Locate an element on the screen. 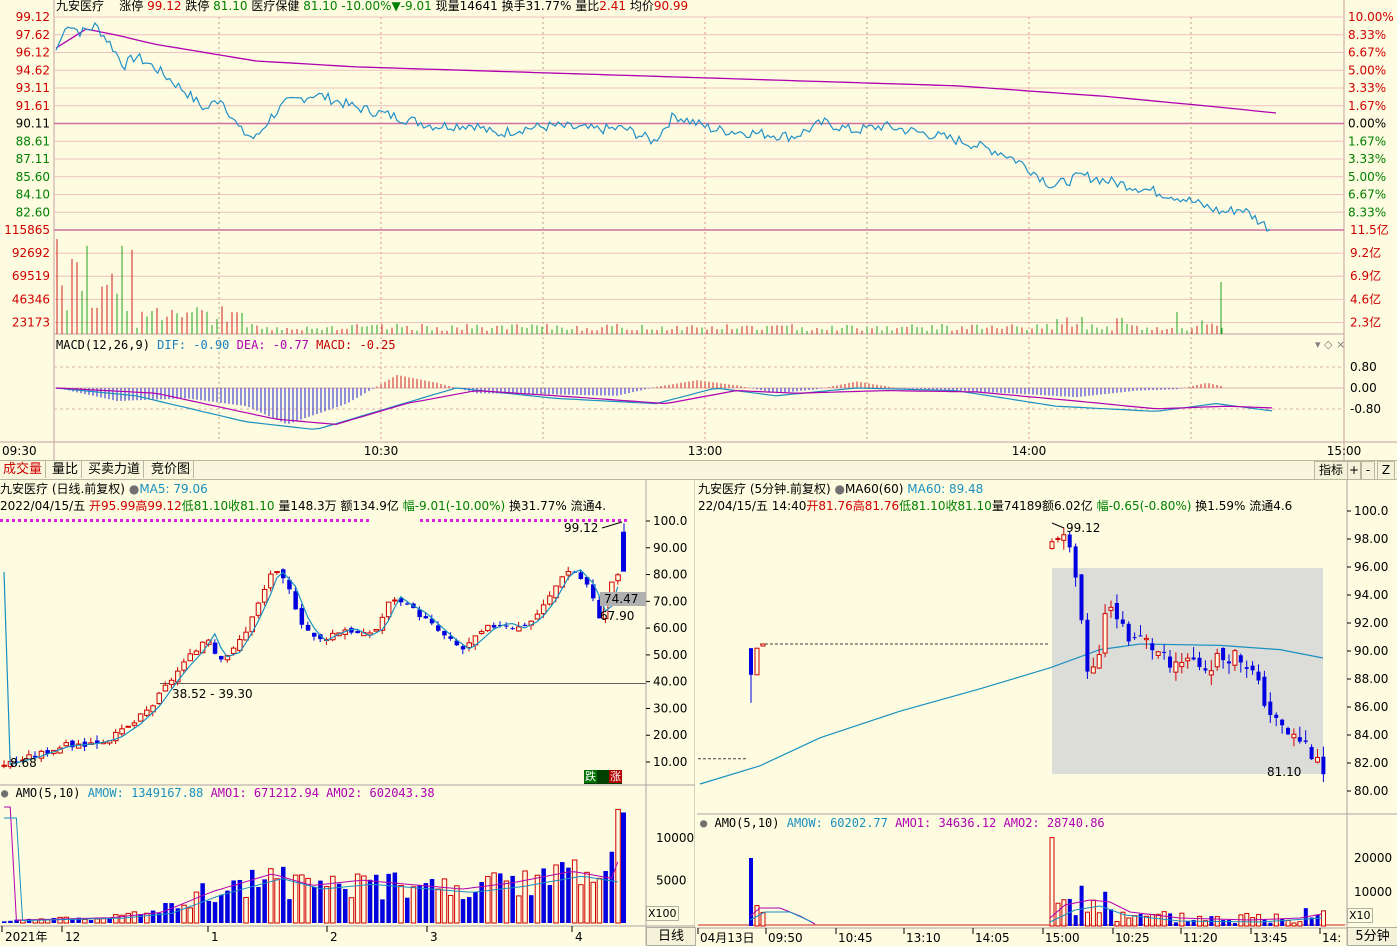 This screenshot has width=1397, height=946. daily-price-tick: 80.00 is located at coordinates (670, 575).